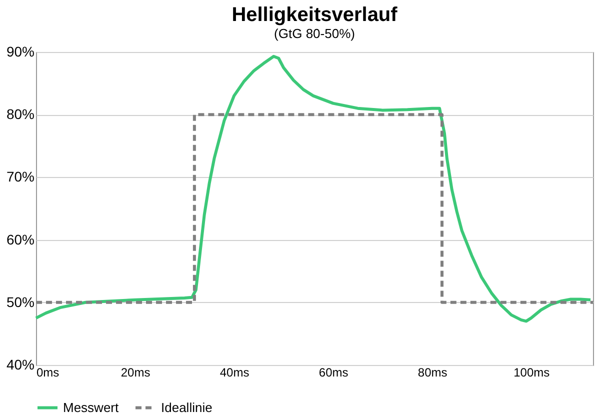  Describe the element at coordinates (235, 373) in the screenshot. I see `x-tick-label: 40ms` at that location.